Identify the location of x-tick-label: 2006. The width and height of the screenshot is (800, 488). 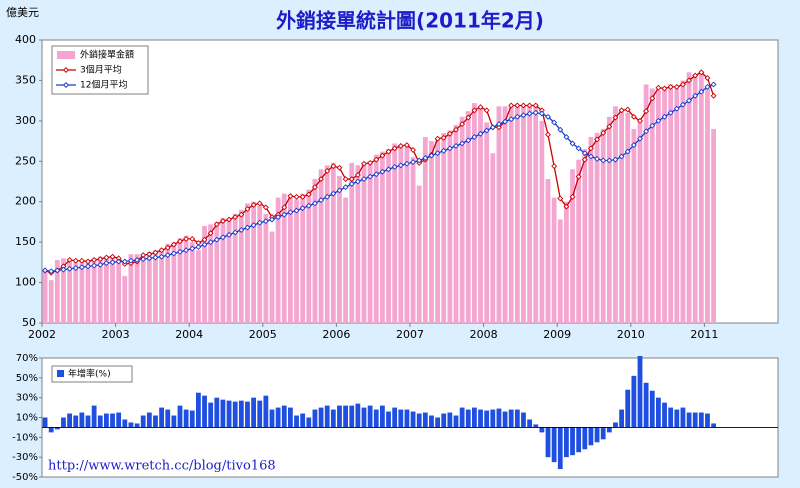
(336, 334).